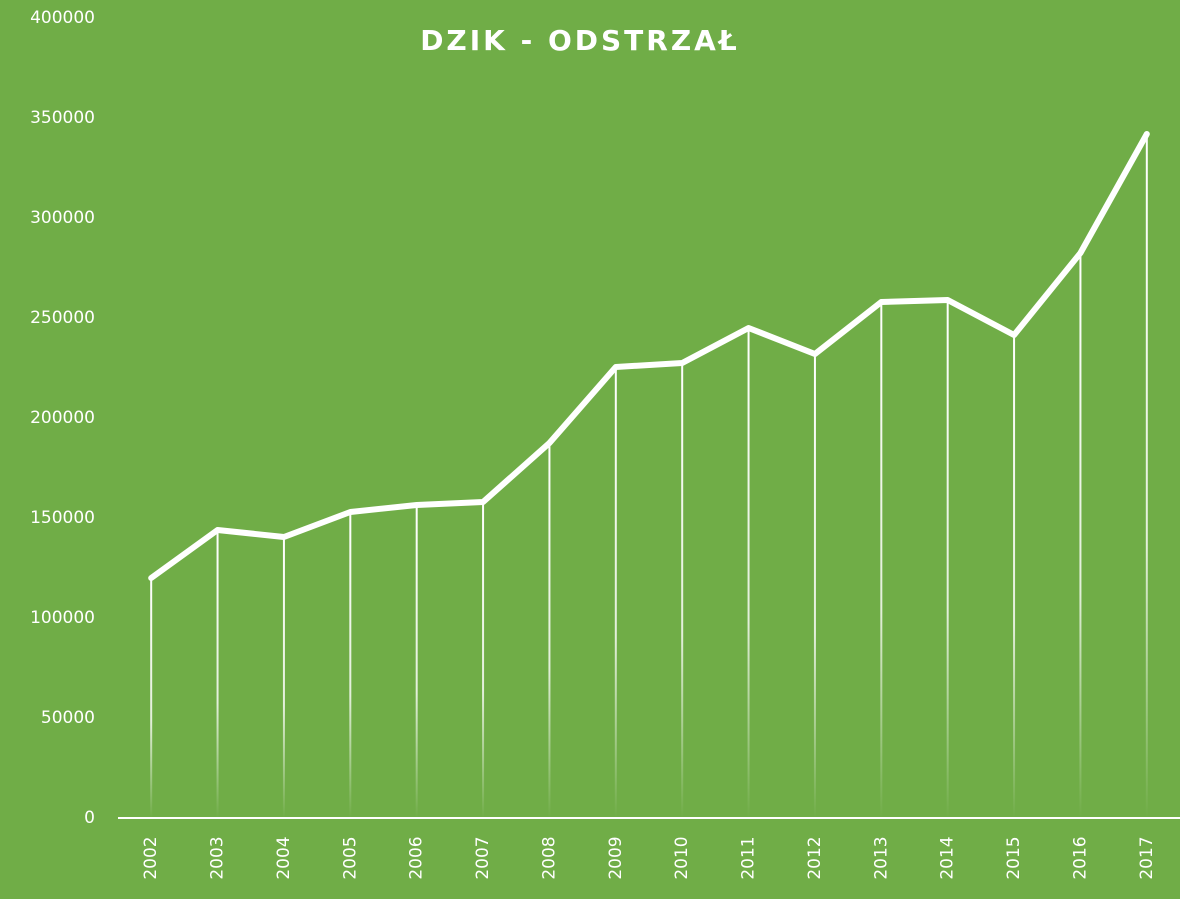 This screenshot has width=1180, height=899. What do you see at coordinates (350, 857) in the screenshot?
I see `x-tick-label: 2005` at bounding box center [350, 857].